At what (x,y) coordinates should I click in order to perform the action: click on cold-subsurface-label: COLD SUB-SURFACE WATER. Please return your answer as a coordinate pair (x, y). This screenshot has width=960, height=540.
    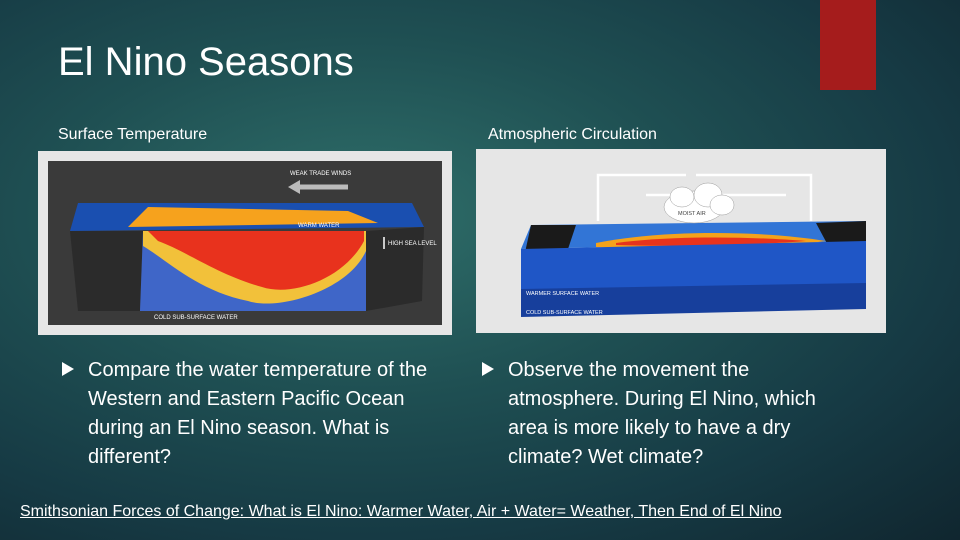
    Looking at the image, I should click on (196, 318).